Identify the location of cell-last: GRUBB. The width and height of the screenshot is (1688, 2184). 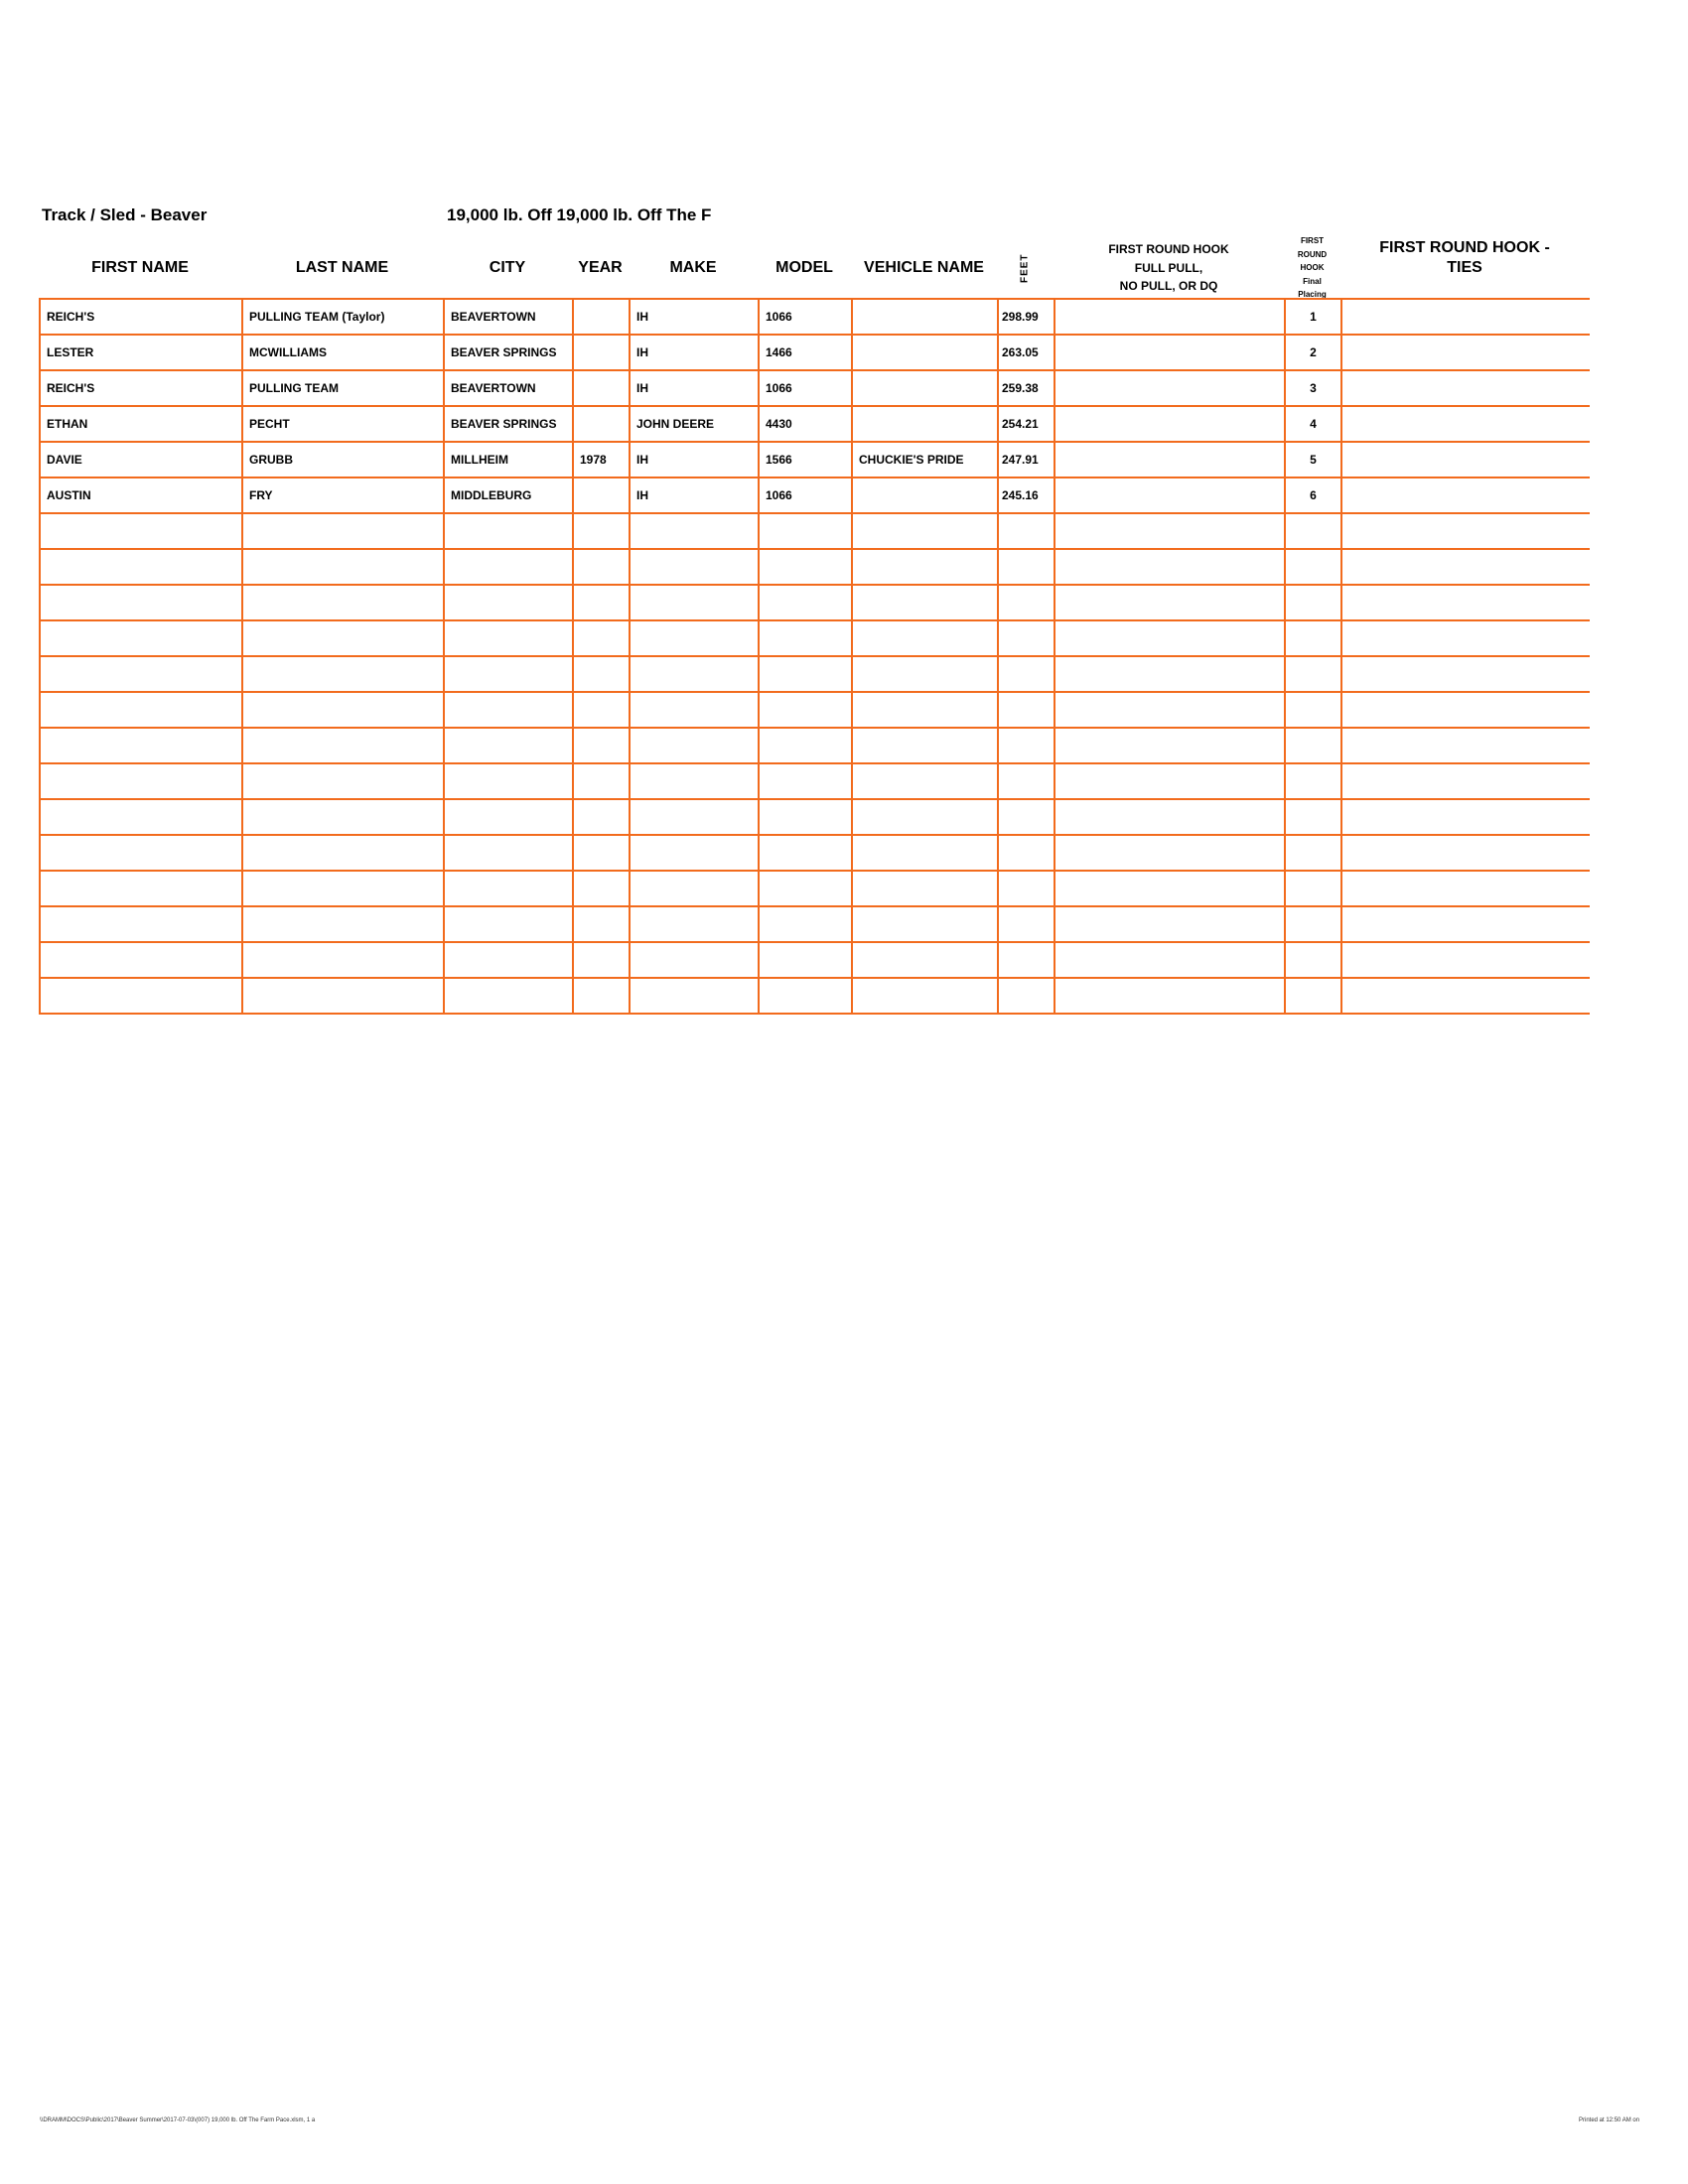
(343, 459).